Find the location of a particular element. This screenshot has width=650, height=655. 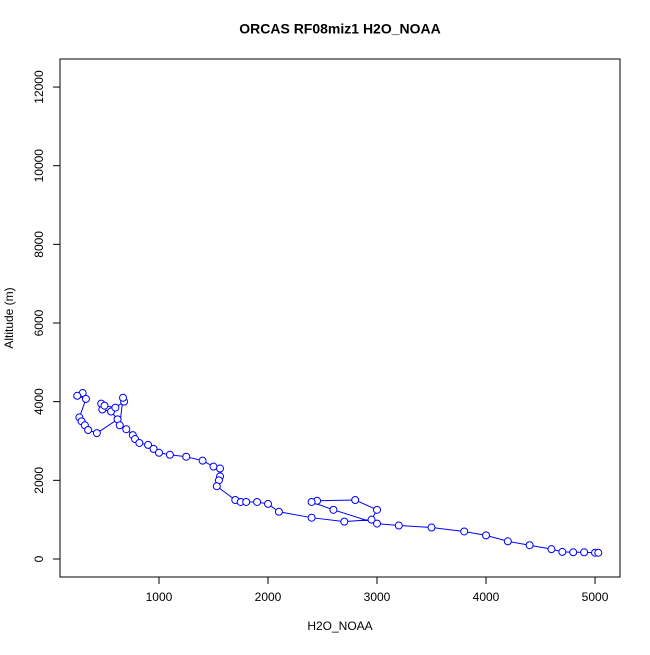

chart-title: ORCAS RF08miz1 H2O_NOAA is located at coordinates (340, 29).